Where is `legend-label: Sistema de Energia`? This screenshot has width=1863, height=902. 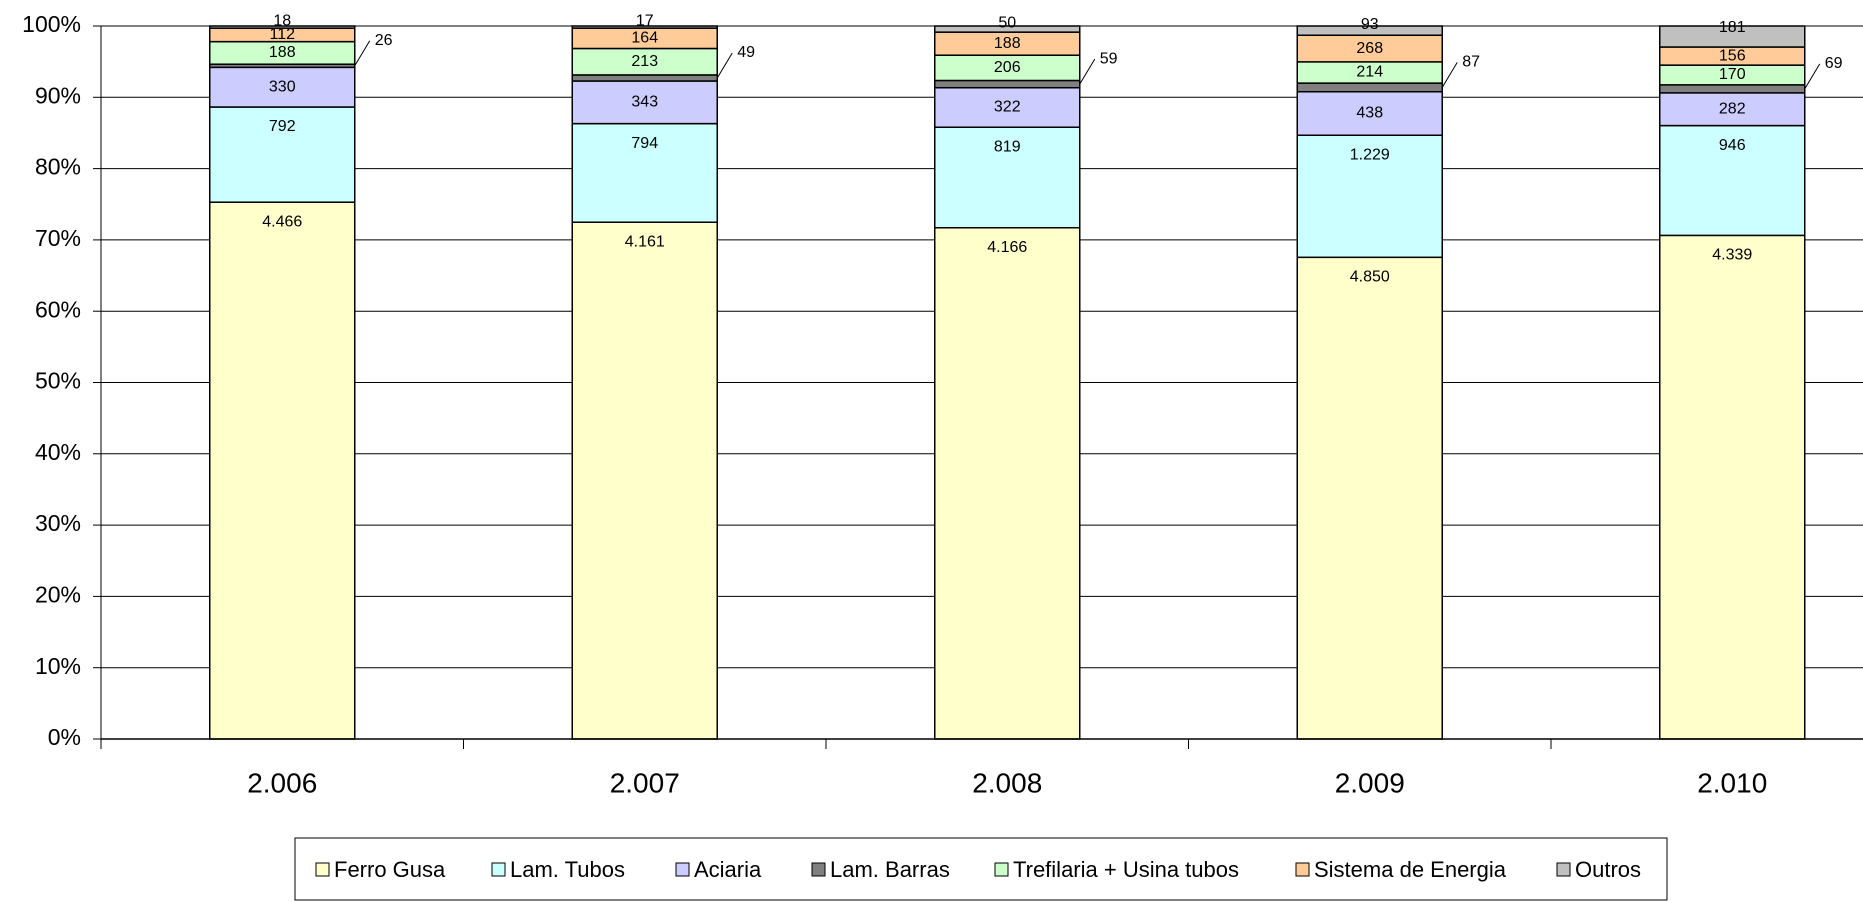
legend-label: Sistema de Energia is located at coordinates (1410, 869).